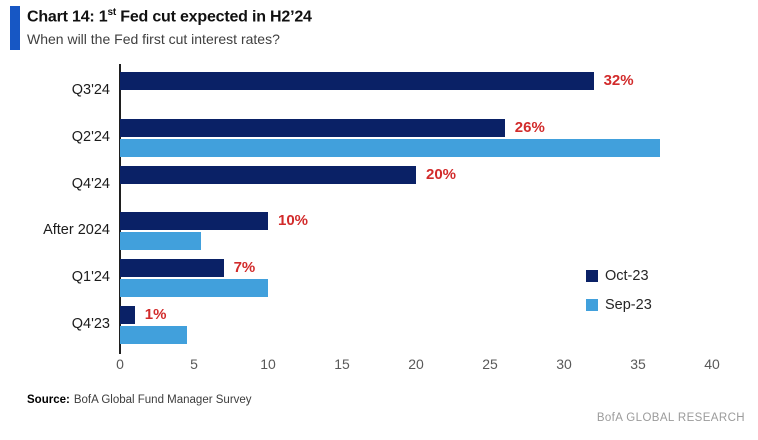 The width and height of the screenshot is (758, 440). What do you see at coordinates (120, 209) in the screenshot?
I see `y-axis-line` at bounding box center [120, 209].